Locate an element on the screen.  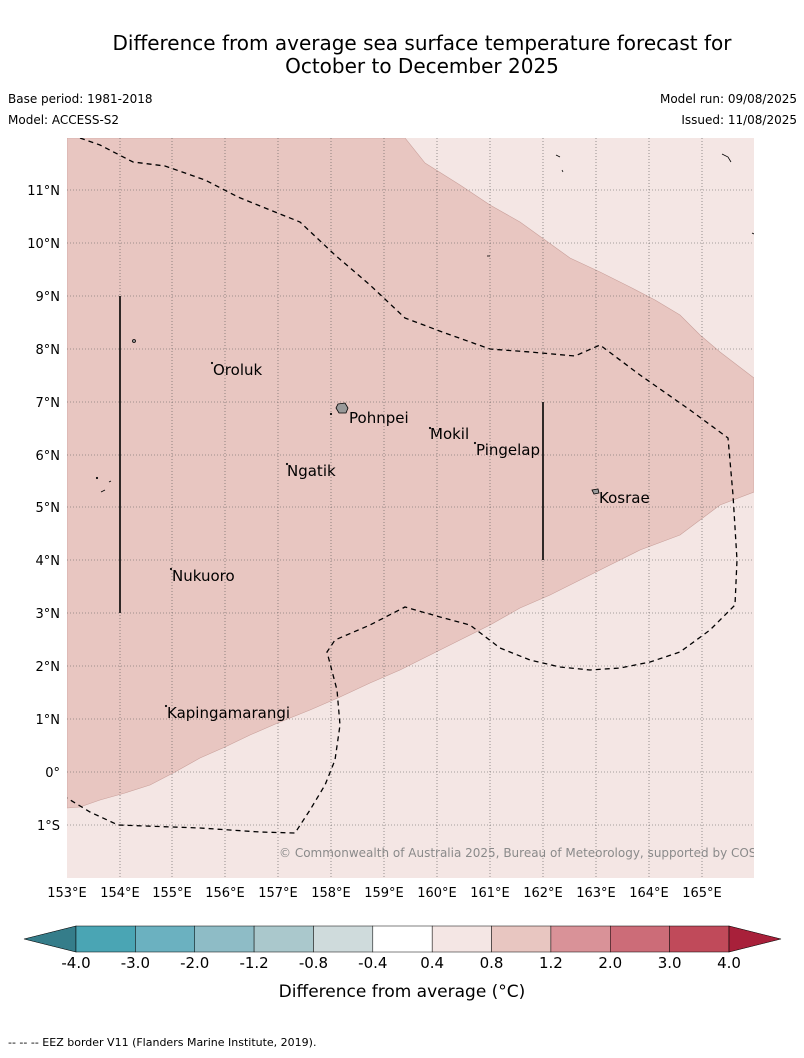
lat-tick: 4°N is located at coordinates (48, 561).